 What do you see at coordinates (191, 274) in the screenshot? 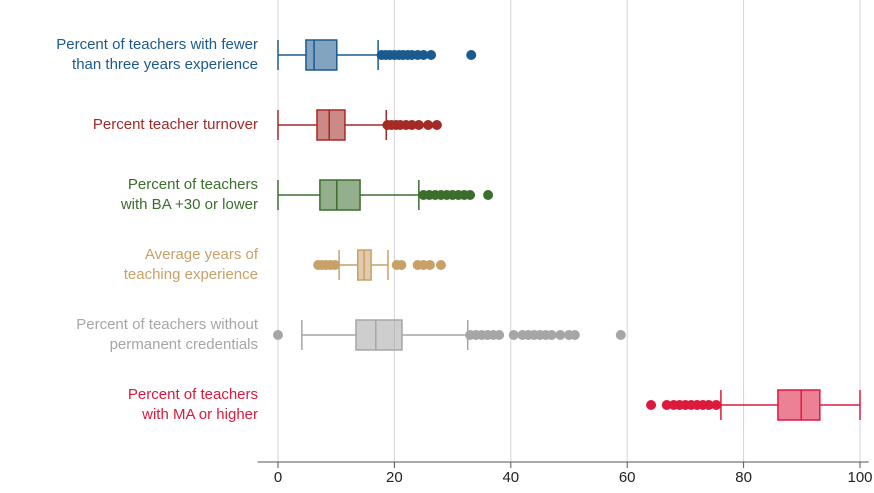
I see `category-label: teaching experience` at bounding box center [191, 274].